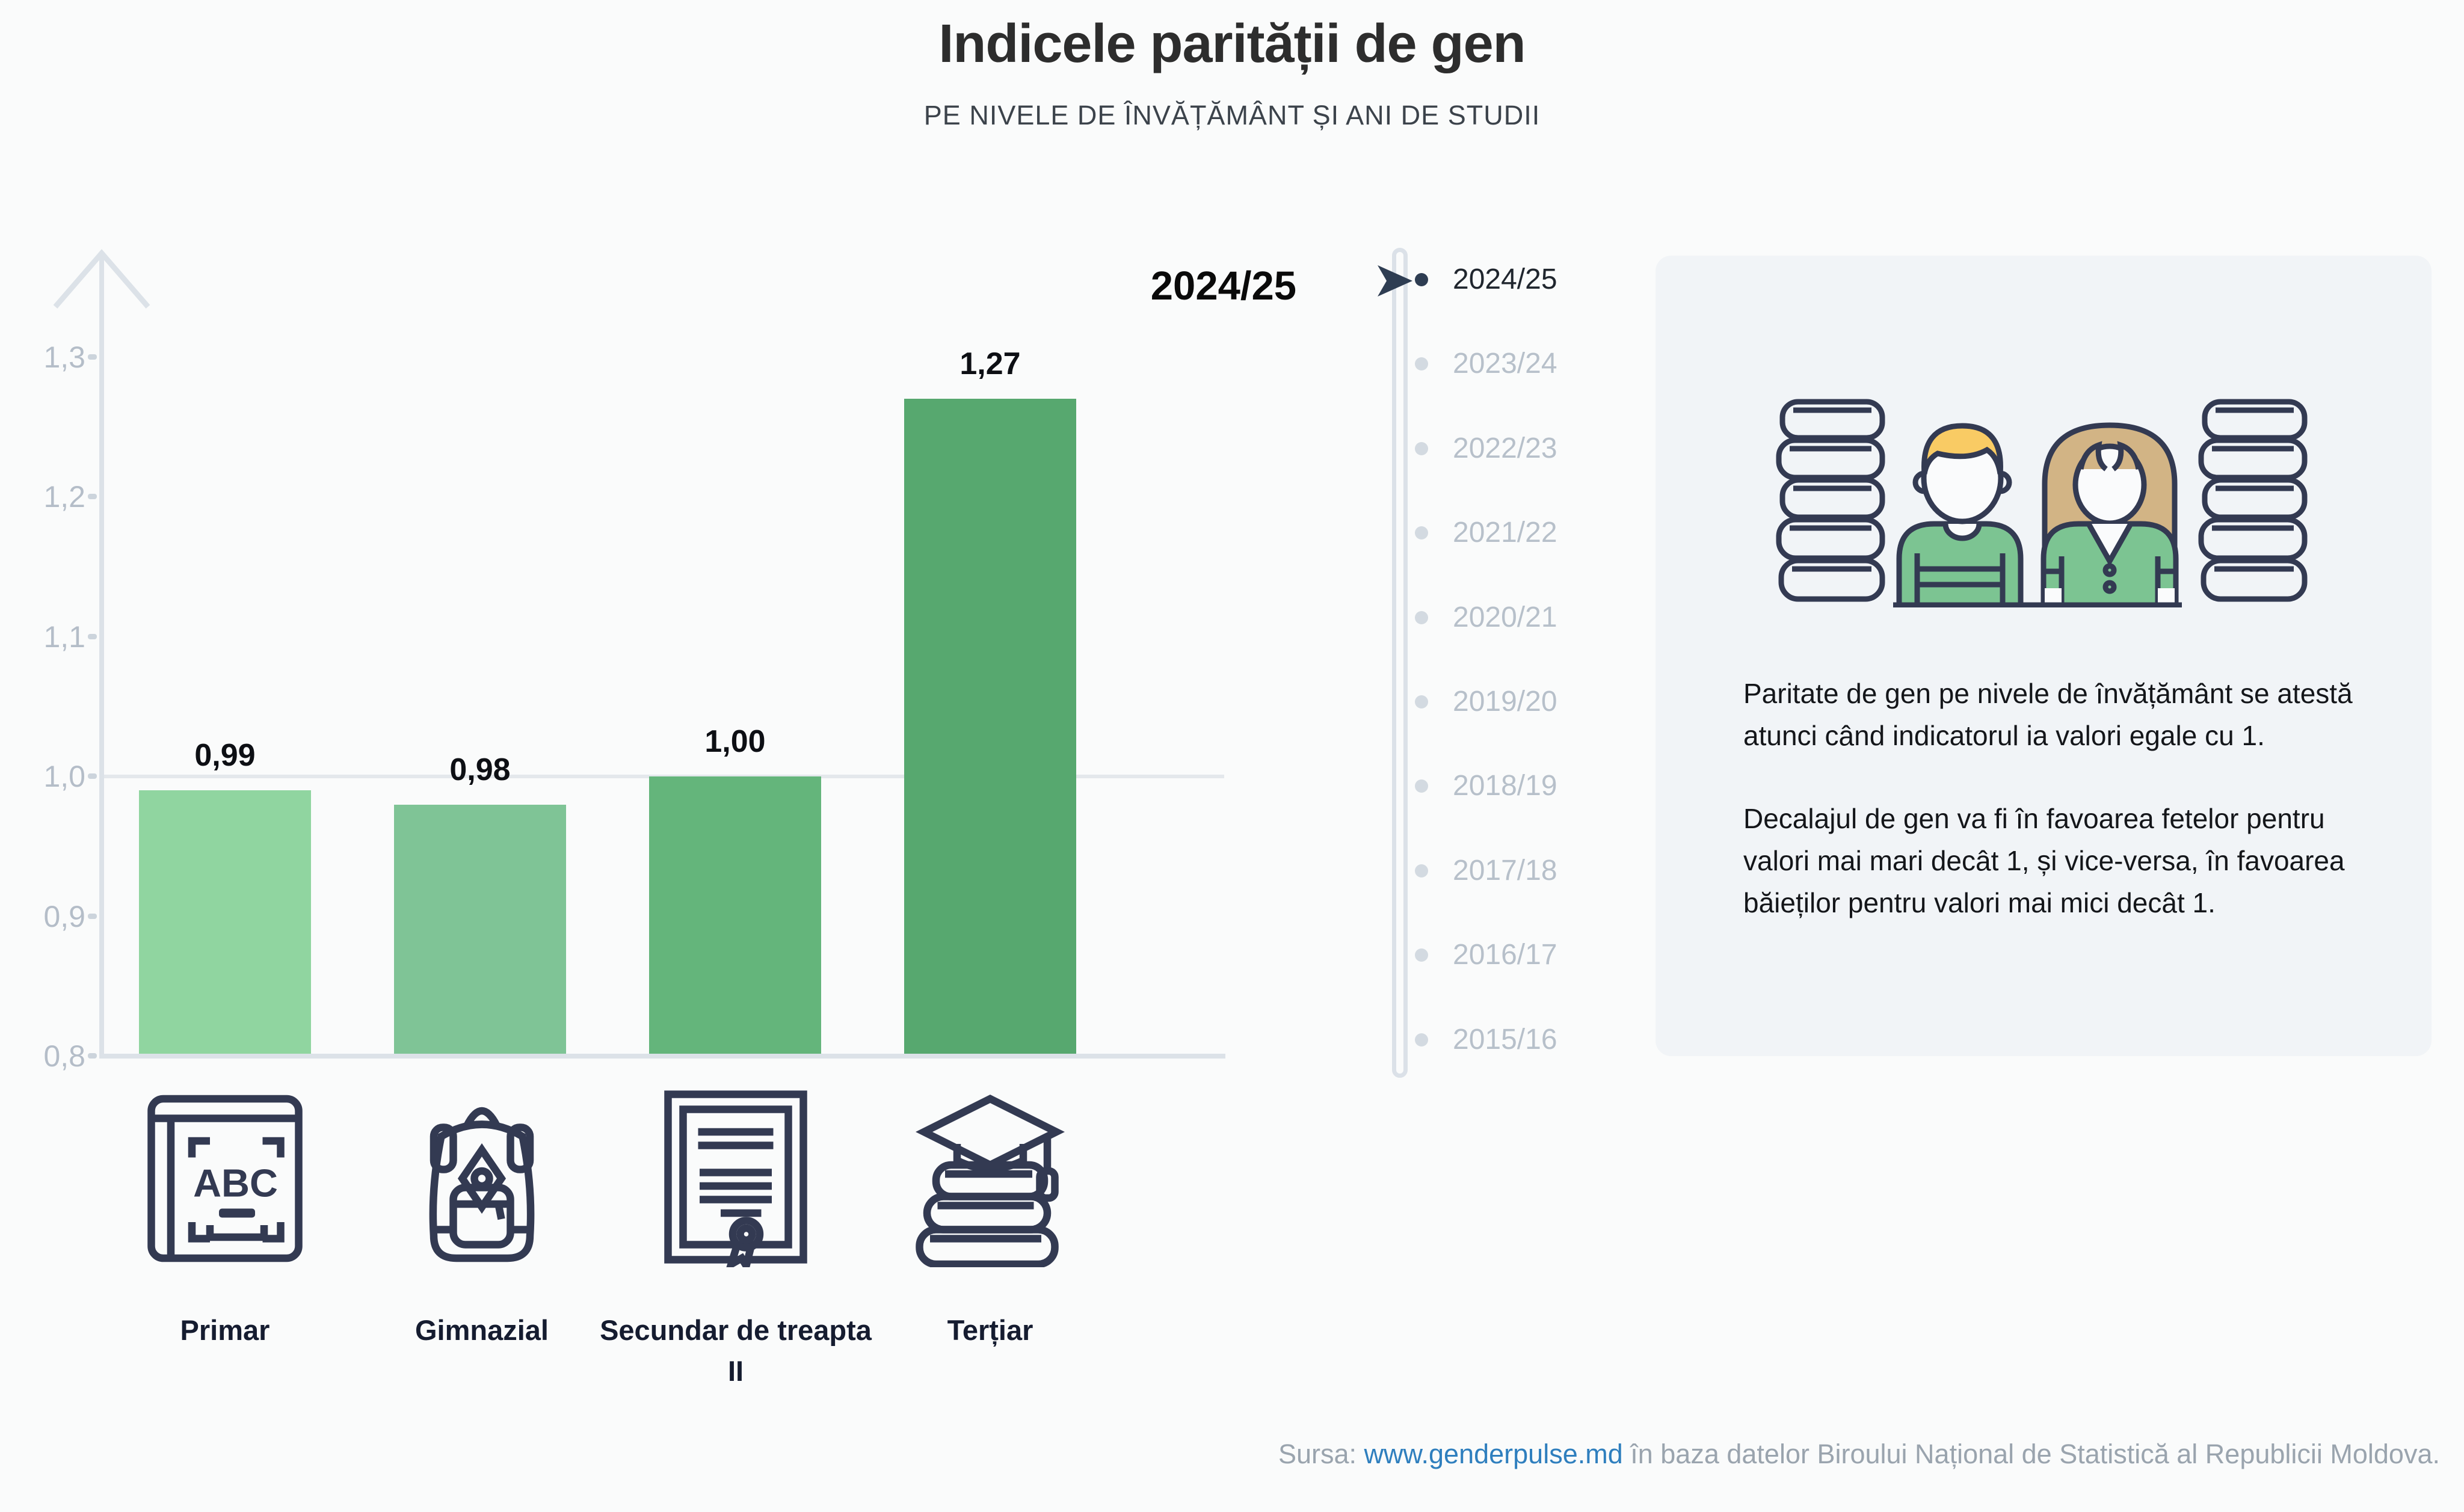 The image size is (2464, 1512). What do you see at coordinates (225, 1330) in the screenshot?
I see `category-label-primar: Primar` at bounding box center [225, 1330].